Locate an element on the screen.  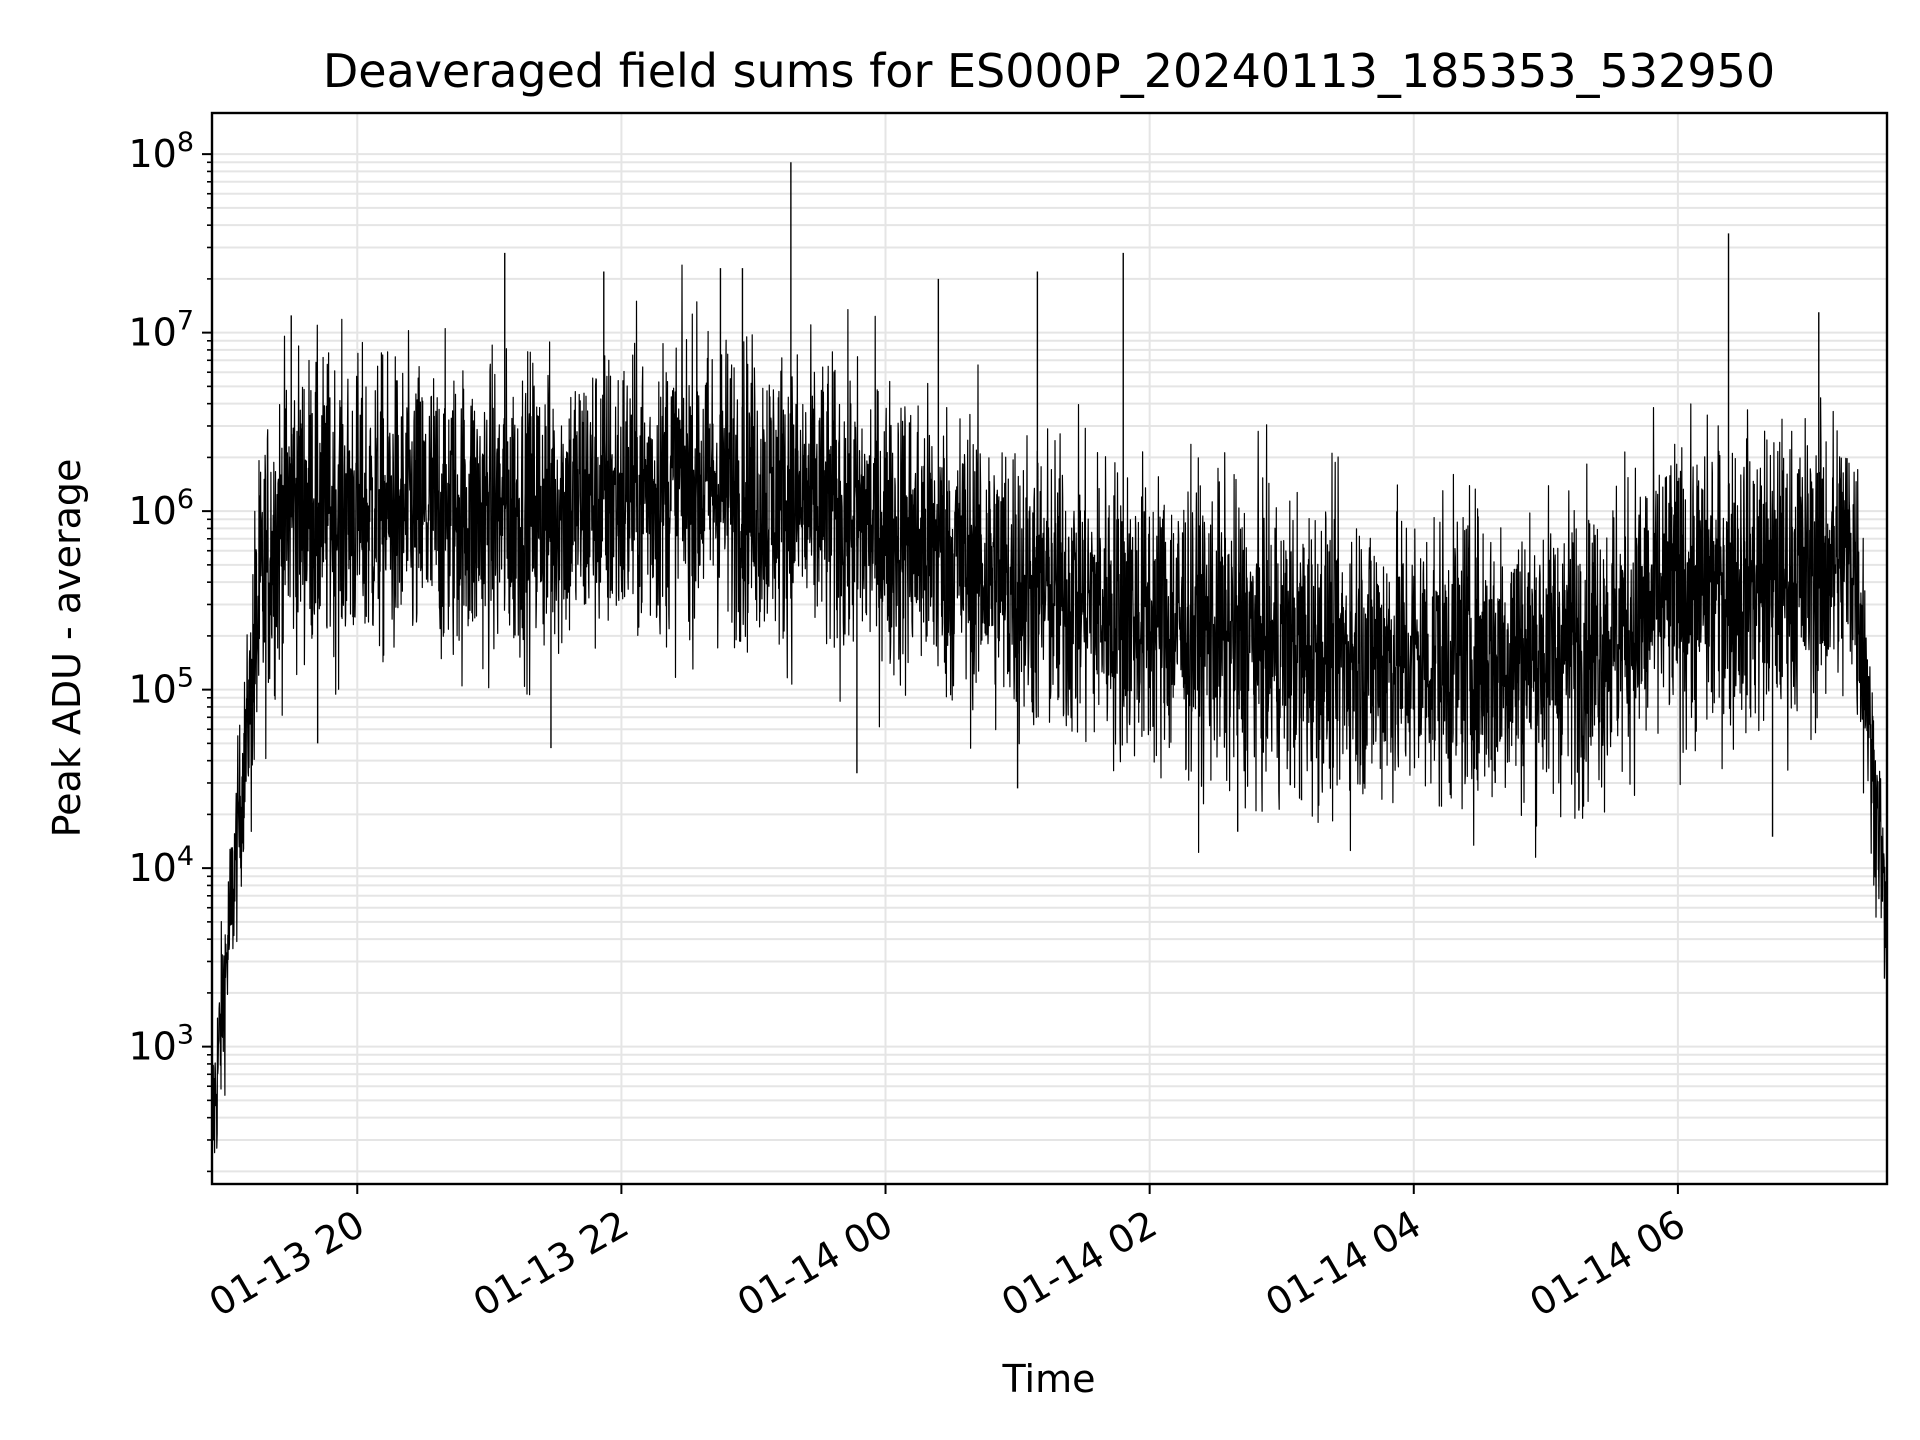
y-tick-label: 105 is located at coordinates (161, 687).